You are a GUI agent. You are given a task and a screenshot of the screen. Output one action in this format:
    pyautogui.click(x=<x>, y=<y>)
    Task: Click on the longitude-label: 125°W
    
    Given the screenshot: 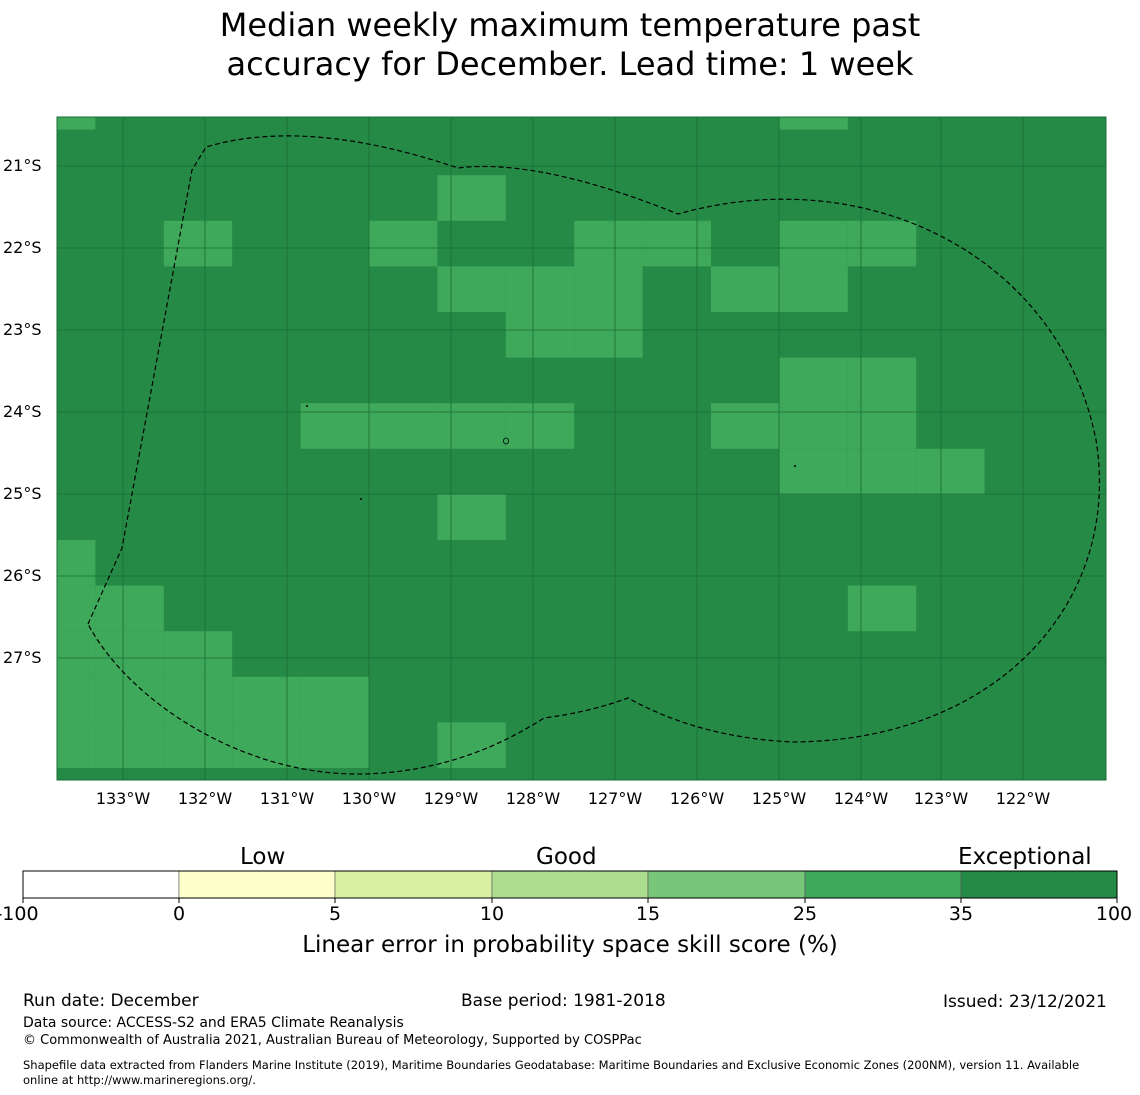 What is the action you would take?
    pyautogui.click(x=779, y=798)
    